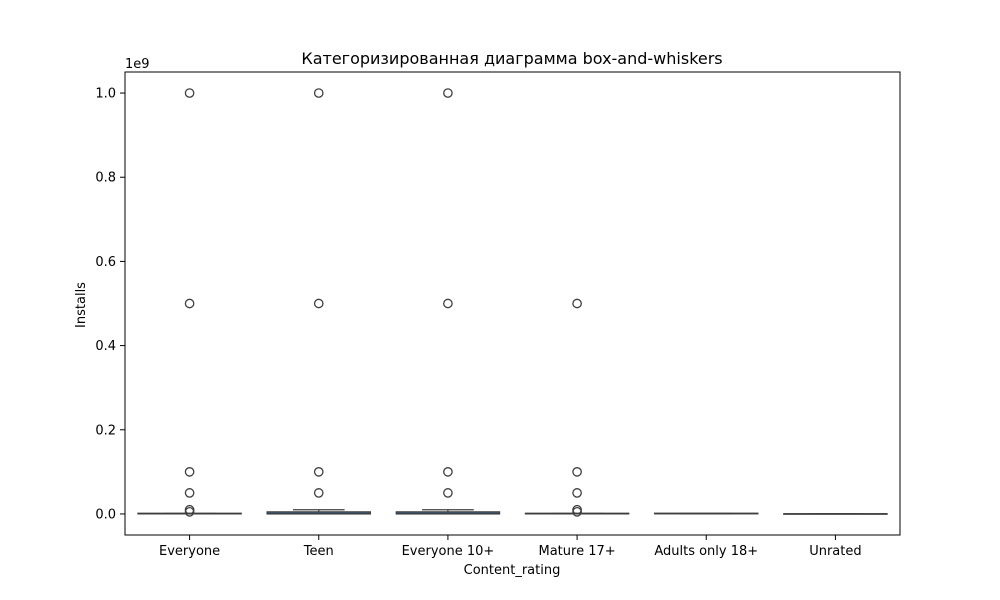 Image resolution: width=1000 pixels, height=600 pixels. What do you see at coordinates (577, 407) in the screenshot?
I see `box-mature-17-` at bounding box center [577, 407].